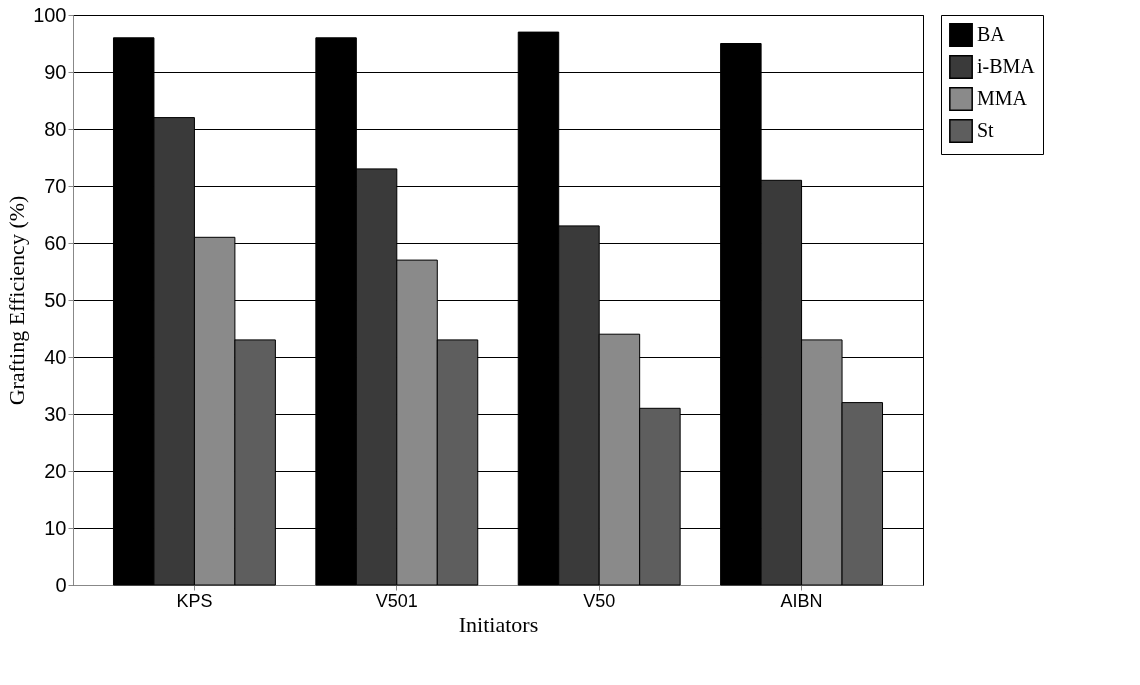  Describe the element at coordinates (801, 600) in the screenshot. I see `x-tick-label: AIBN` at that location.